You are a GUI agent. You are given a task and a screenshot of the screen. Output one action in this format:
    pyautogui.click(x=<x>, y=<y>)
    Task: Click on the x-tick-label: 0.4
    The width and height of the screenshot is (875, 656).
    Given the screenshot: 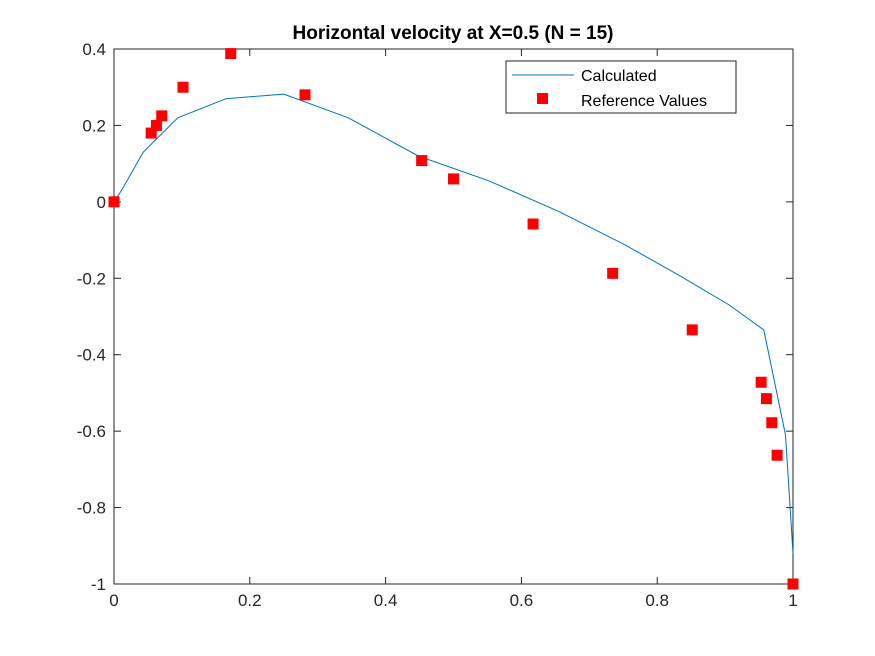 What is the action you would take?
    pyautogui.click(x=386, y=600)
    